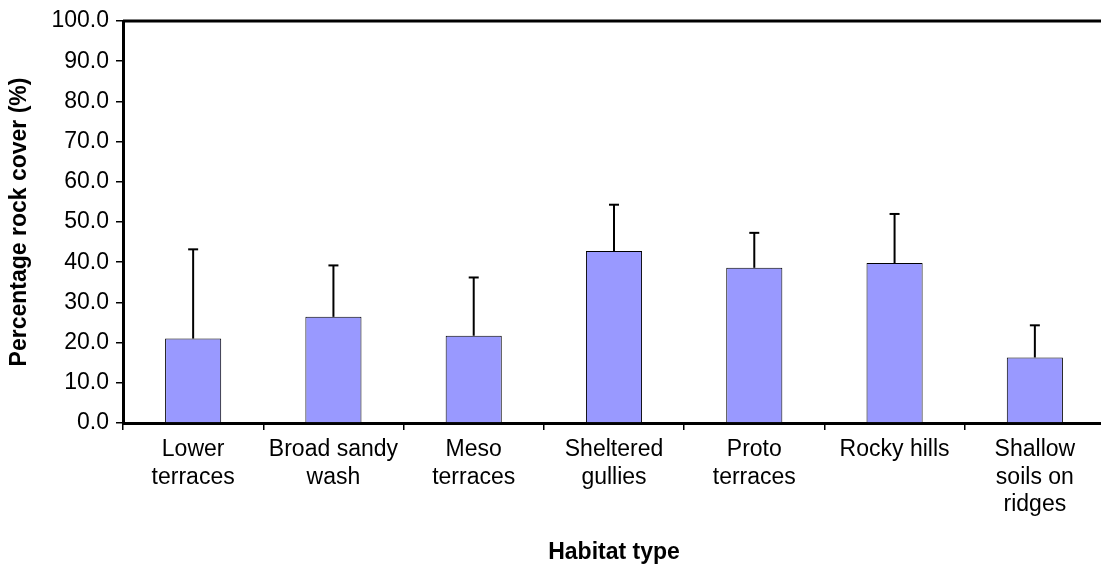 Image resolution: width=1101 pixels, height=566 pixels. I want to click on x-axis-title: Habitat type, so click(614, 550).